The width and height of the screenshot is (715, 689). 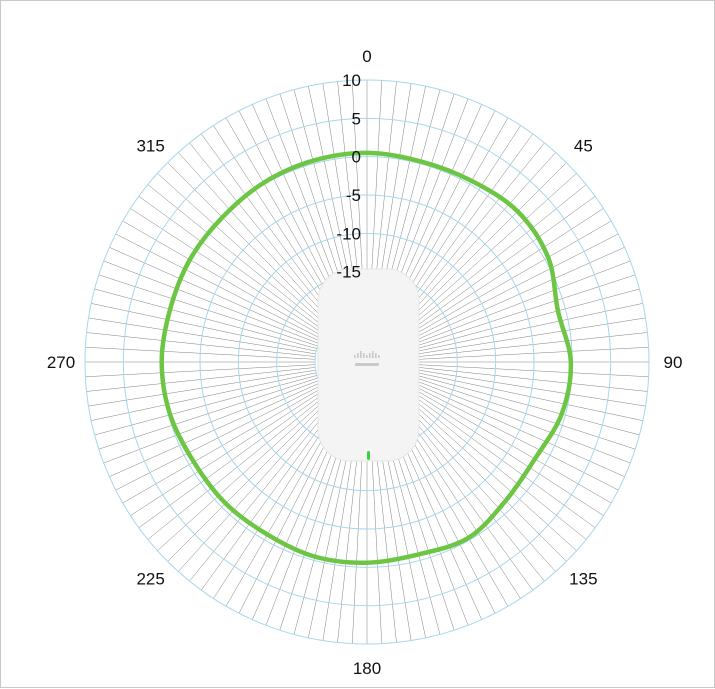 I want to click on radial-tick-labels: 10 5 0 -5 -10 -15, so click(x=348, y=176).